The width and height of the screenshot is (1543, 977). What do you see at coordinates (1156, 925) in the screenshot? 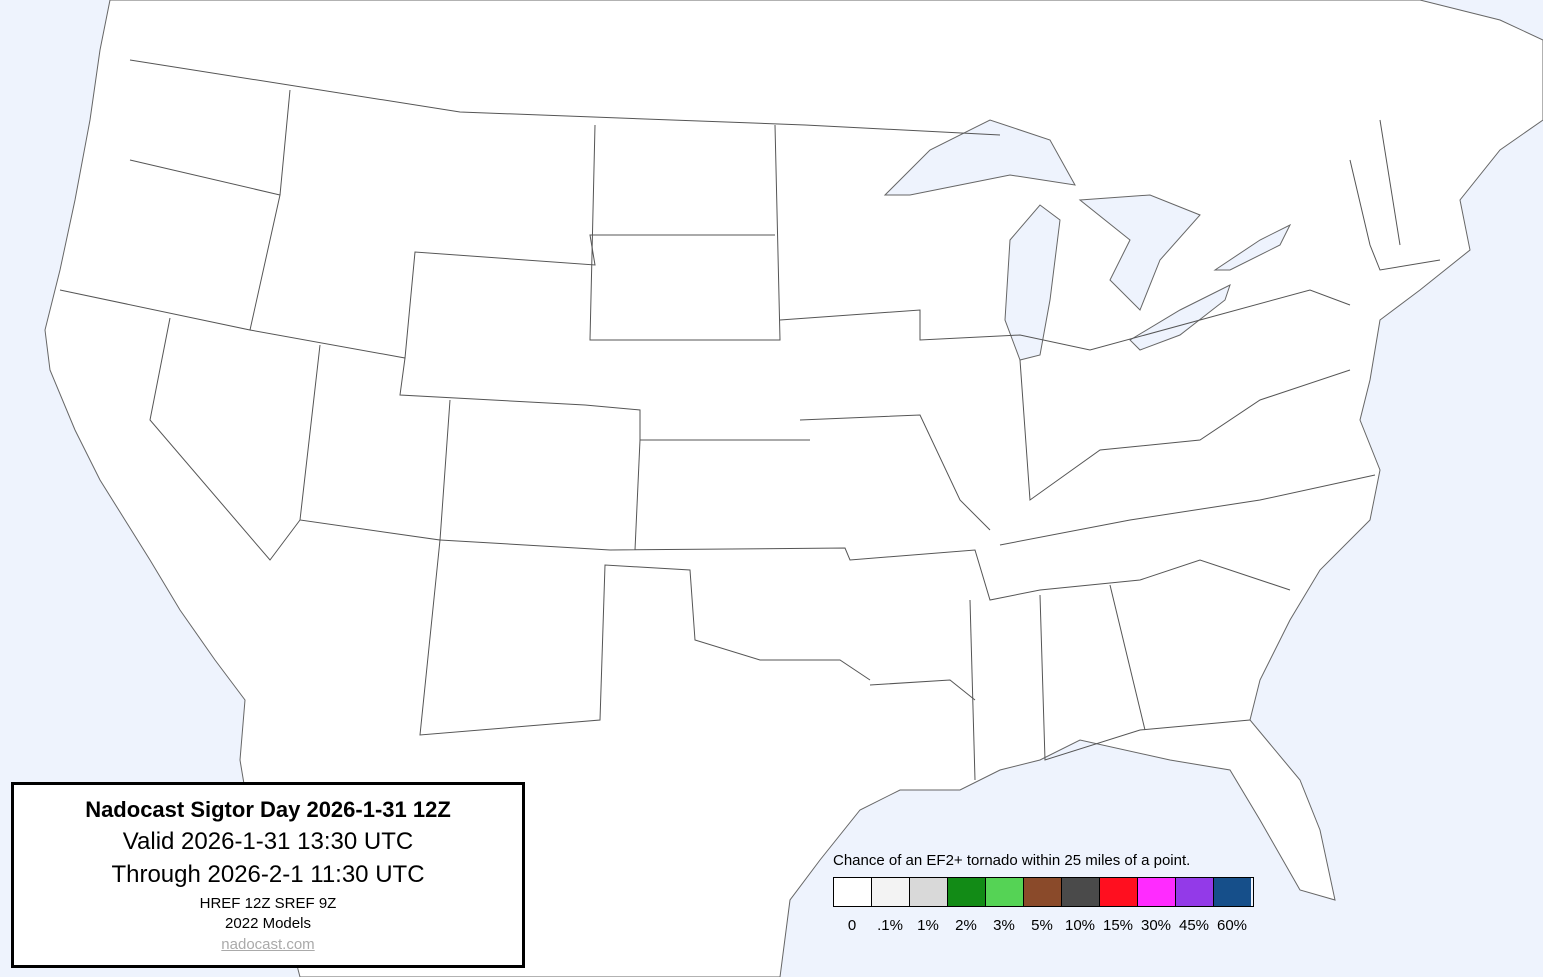
I see `legend-label: 30%` at bounding box center [1156, 925].